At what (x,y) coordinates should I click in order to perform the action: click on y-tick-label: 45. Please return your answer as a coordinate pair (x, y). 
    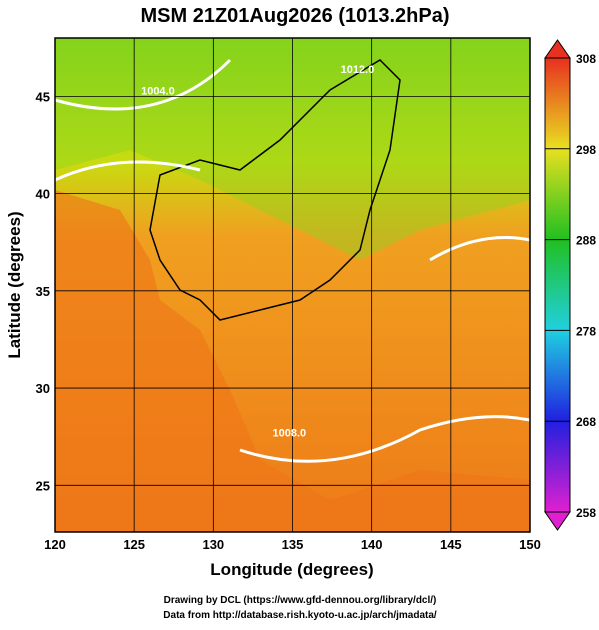
    Looking at the image, I should click on (43, 96).